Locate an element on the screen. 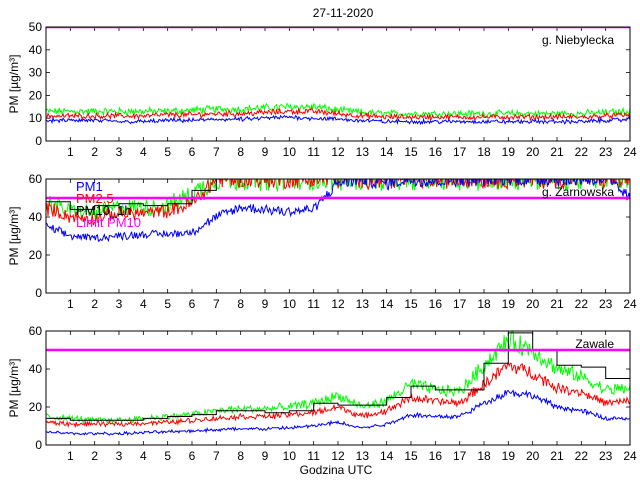  plot-area is located at coordinates (338, 211).